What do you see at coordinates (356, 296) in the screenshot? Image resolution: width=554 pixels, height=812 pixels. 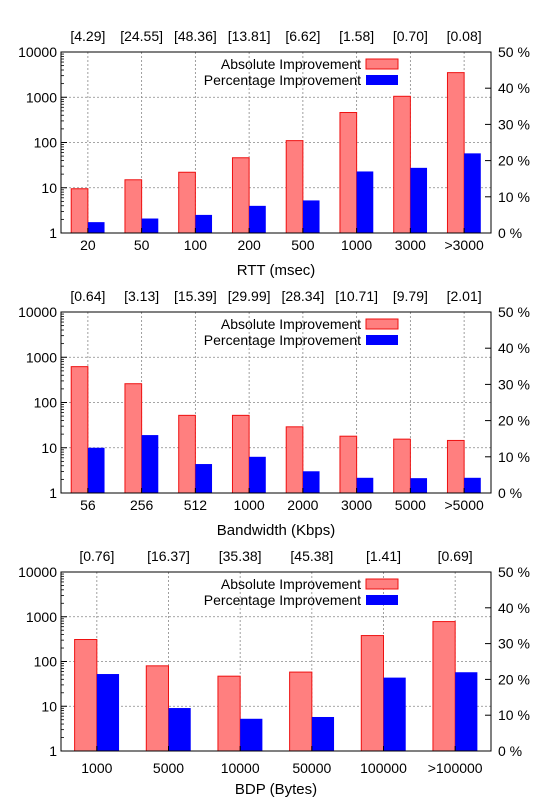 I see `top-bracket-label: [10.71]` at bounding box center [356, 296].